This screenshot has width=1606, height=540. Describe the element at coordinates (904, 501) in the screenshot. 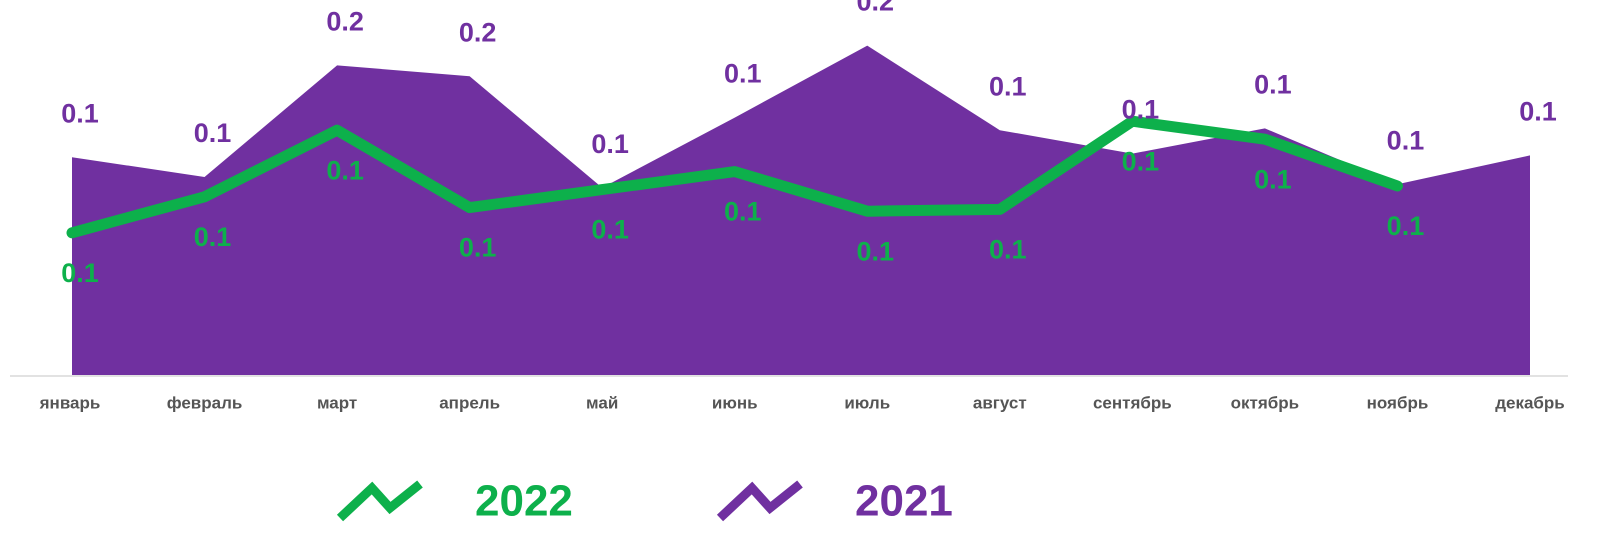

I see `legend-label: 2021` at that location.